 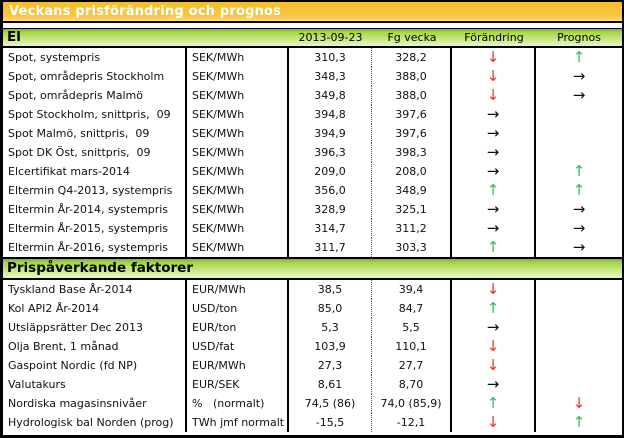 What do you see at coordinates (95, 228) in the screenshot?
I see `row-label: Eltermin År-2015, systempris` at bounding box center [95, 228].